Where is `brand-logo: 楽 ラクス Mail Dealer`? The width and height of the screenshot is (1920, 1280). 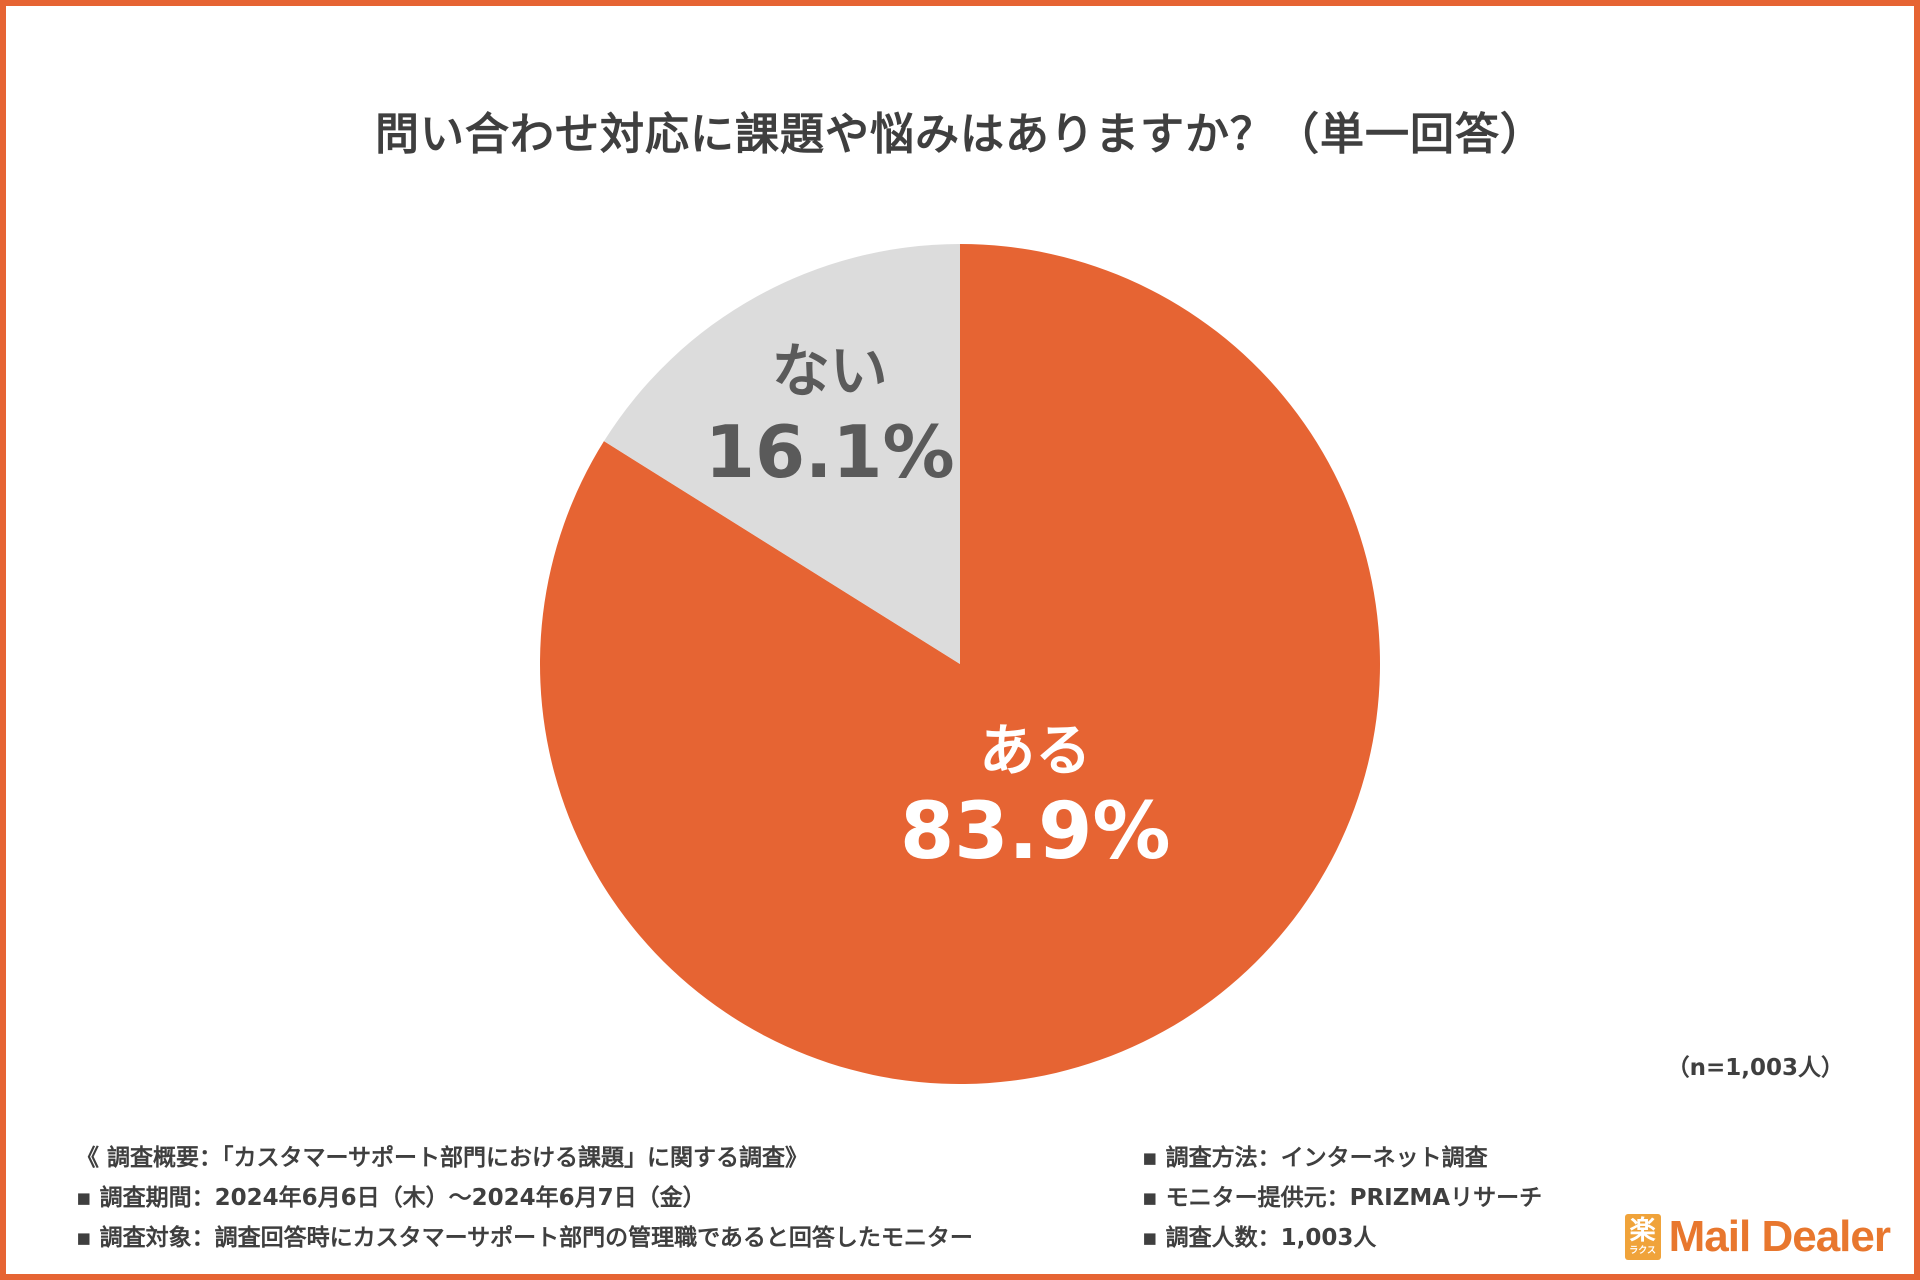
brand-logo: 楽 ラクス Mail Dealer is located at coordinates (1757, 1237).